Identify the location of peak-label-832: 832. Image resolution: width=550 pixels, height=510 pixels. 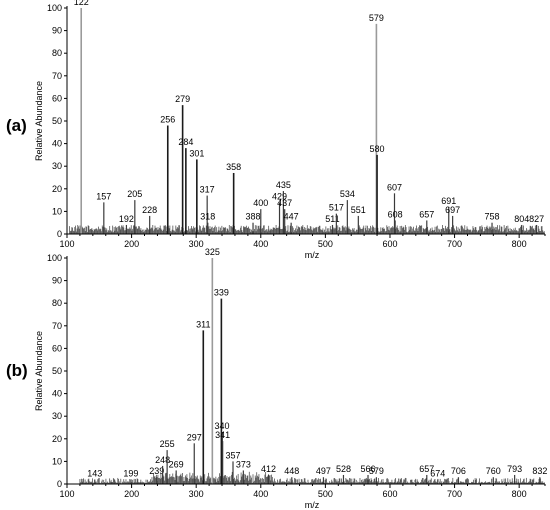
(539, 471).